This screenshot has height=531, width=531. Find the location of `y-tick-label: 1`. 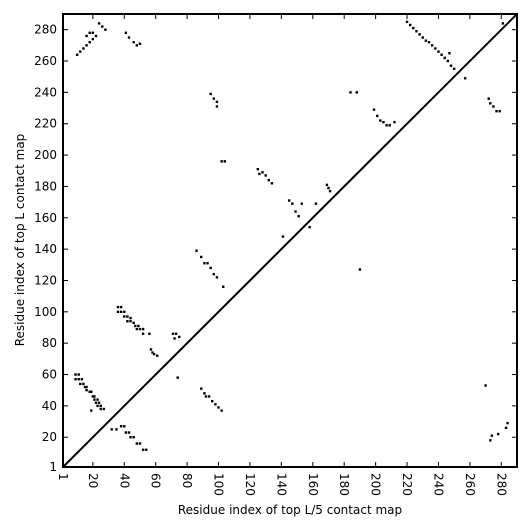

y-tick-label: 1 is located at coordinates (53, 467).